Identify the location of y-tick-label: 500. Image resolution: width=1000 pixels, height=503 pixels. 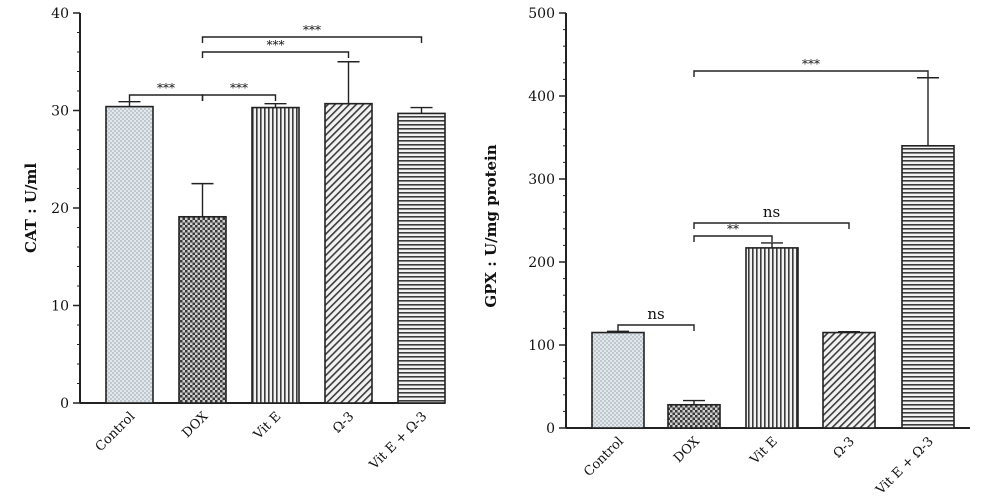
(541, 14).